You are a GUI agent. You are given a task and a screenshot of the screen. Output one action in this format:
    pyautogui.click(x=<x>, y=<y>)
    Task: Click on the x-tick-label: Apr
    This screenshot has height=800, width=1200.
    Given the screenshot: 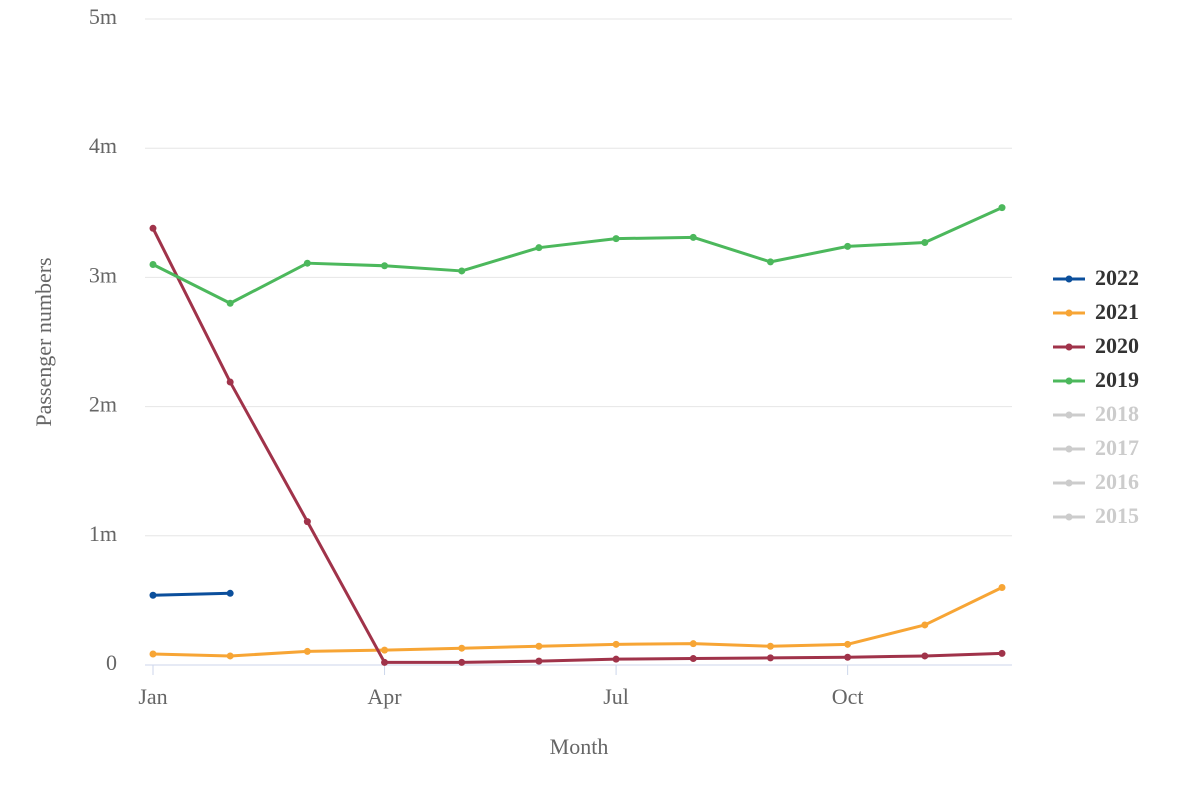 What is the action you would take?
    pyautogui.click(x=384, y=696)
    